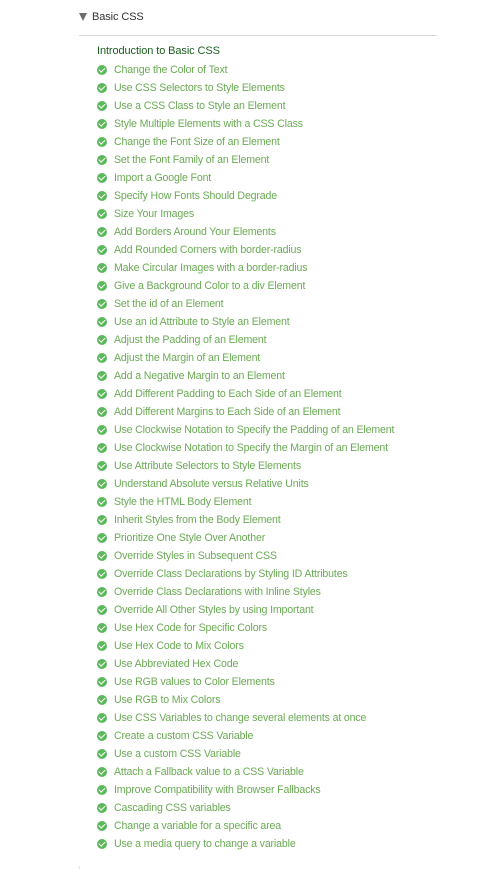 Image resolution: width=484 pixels, height=869 pixels. I want to click on lesson-item: Create a custom CSS Variable, so click(245, 736).